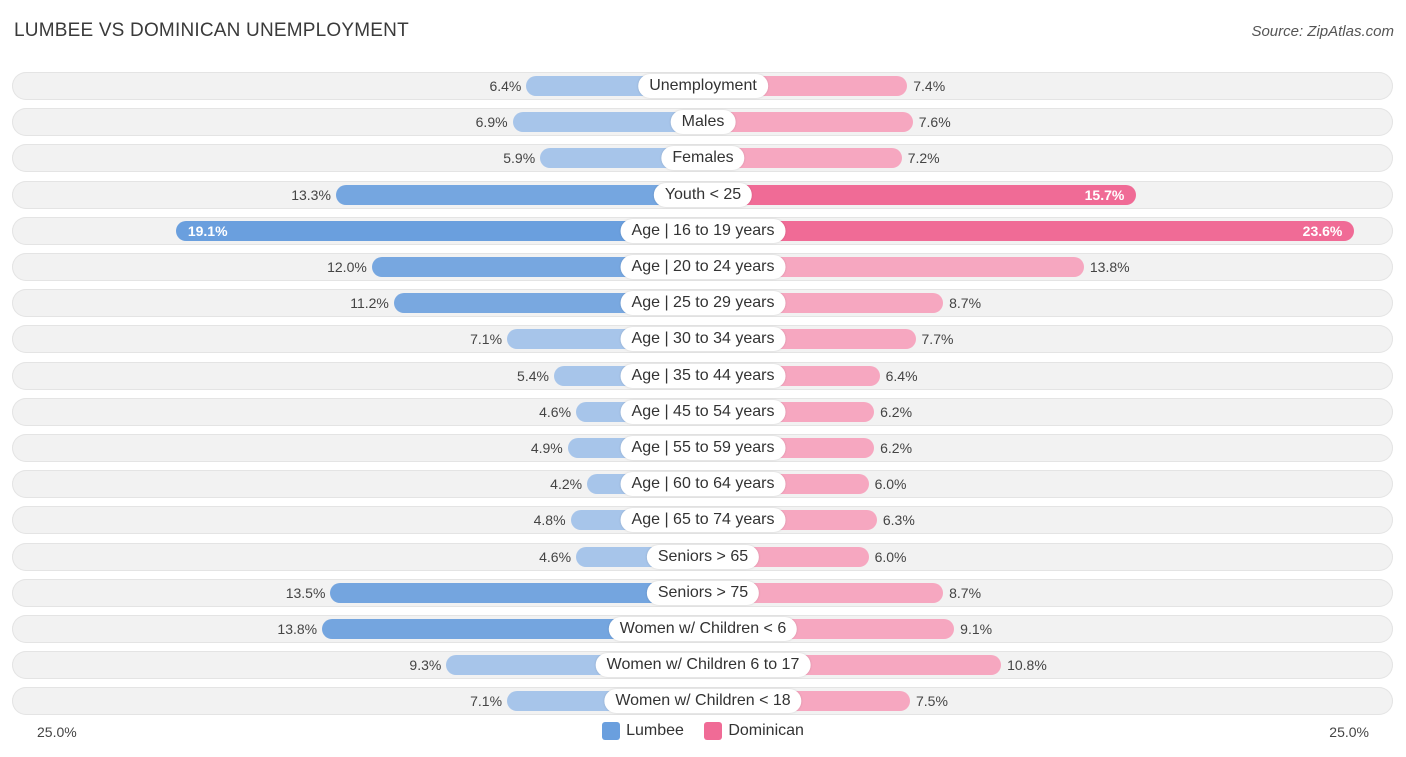  What do you see at coordinates (1024, 230) in the screenshot?
I see `bar-dominican-age-16-to-19-years` at bounding box center [1024, 230].